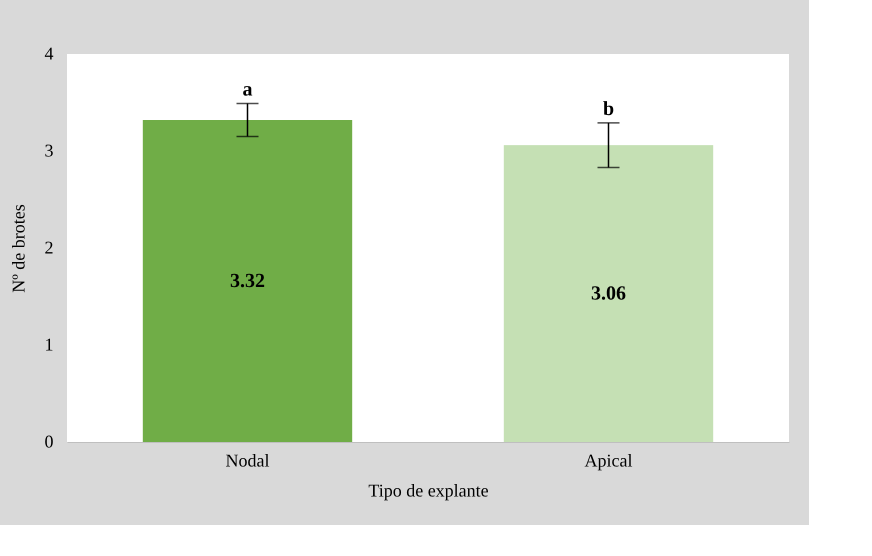  What do you see at coordinates (49, 150) in the screenshot?
I see `y-tick-label: 3` at bounding box center [49, 150].